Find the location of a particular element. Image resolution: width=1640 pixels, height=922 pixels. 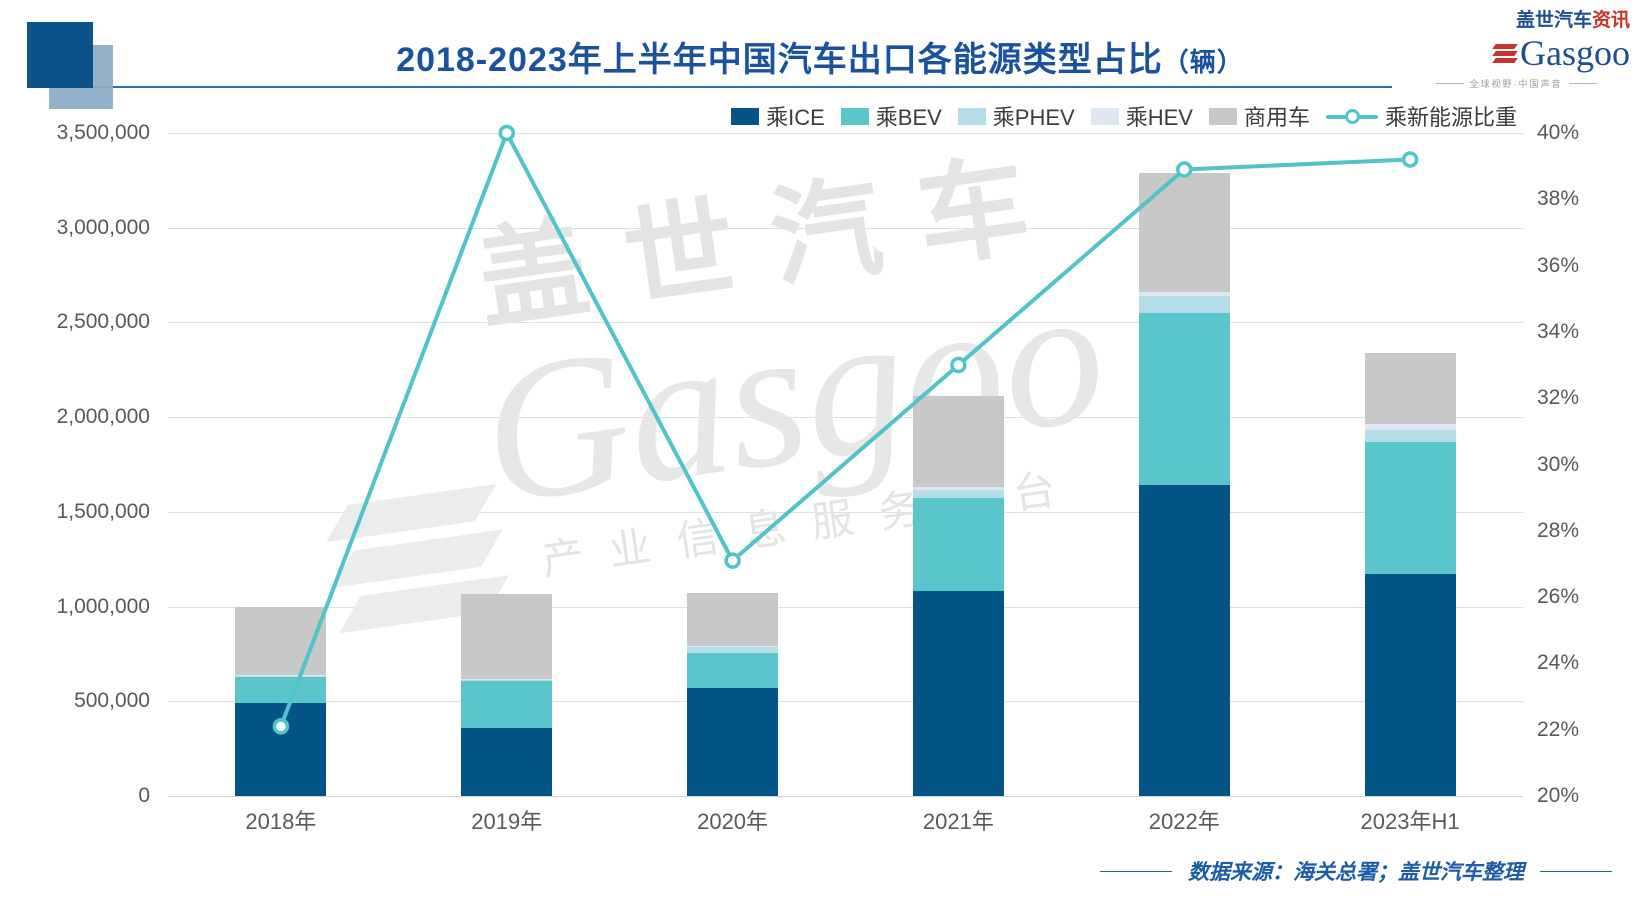

legend-item-乘新能源比重: 乘新能源比重 is located at coordinates (1421, 116).